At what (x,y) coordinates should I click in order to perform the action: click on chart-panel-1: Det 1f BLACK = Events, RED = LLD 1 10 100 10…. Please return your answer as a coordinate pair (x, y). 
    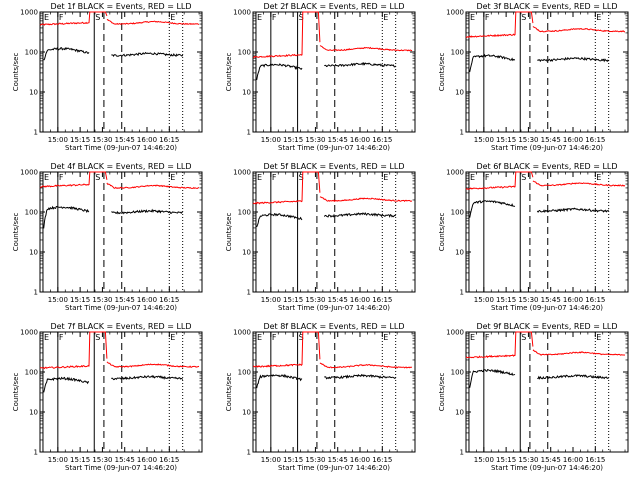
    Looking at the image, I should click on (107, 77).